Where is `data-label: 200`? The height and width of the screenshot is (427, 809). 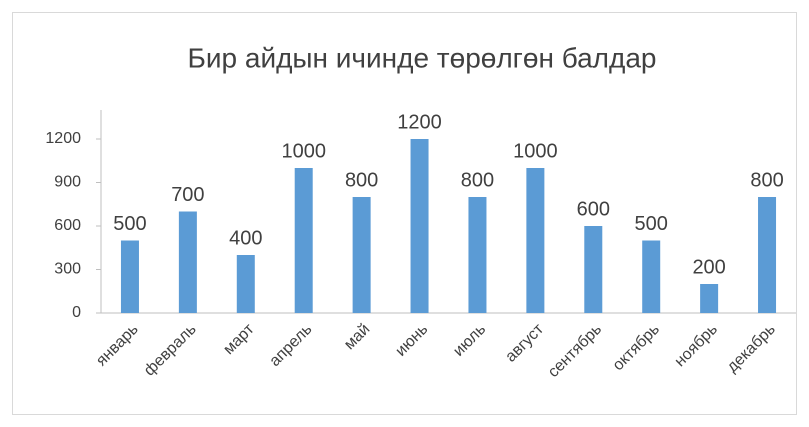
data-label: 200 is located at coordinates (708, 267).